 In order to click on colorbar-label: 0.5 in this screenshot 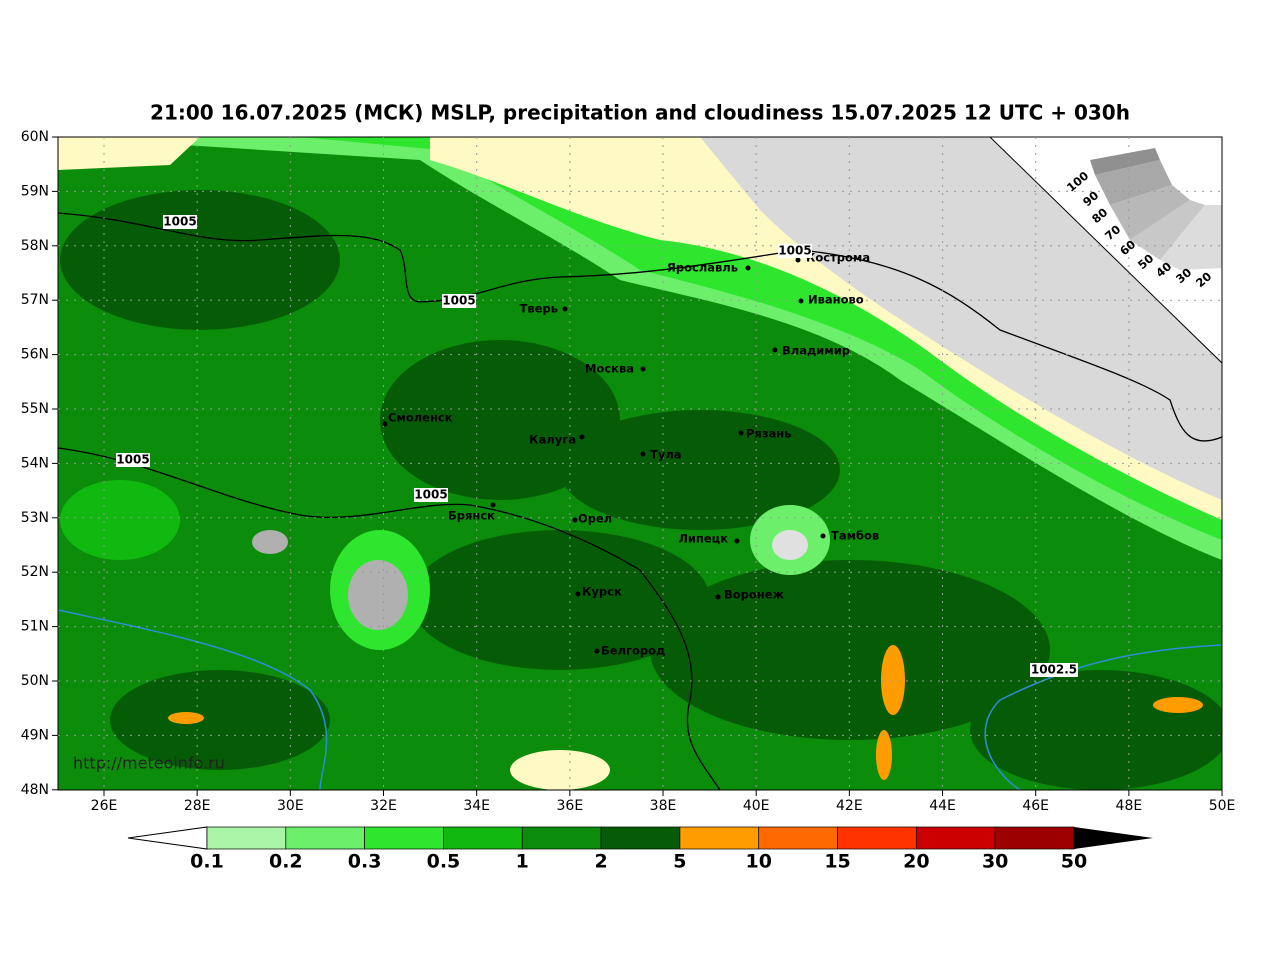, I will do `click(444, 862)`.